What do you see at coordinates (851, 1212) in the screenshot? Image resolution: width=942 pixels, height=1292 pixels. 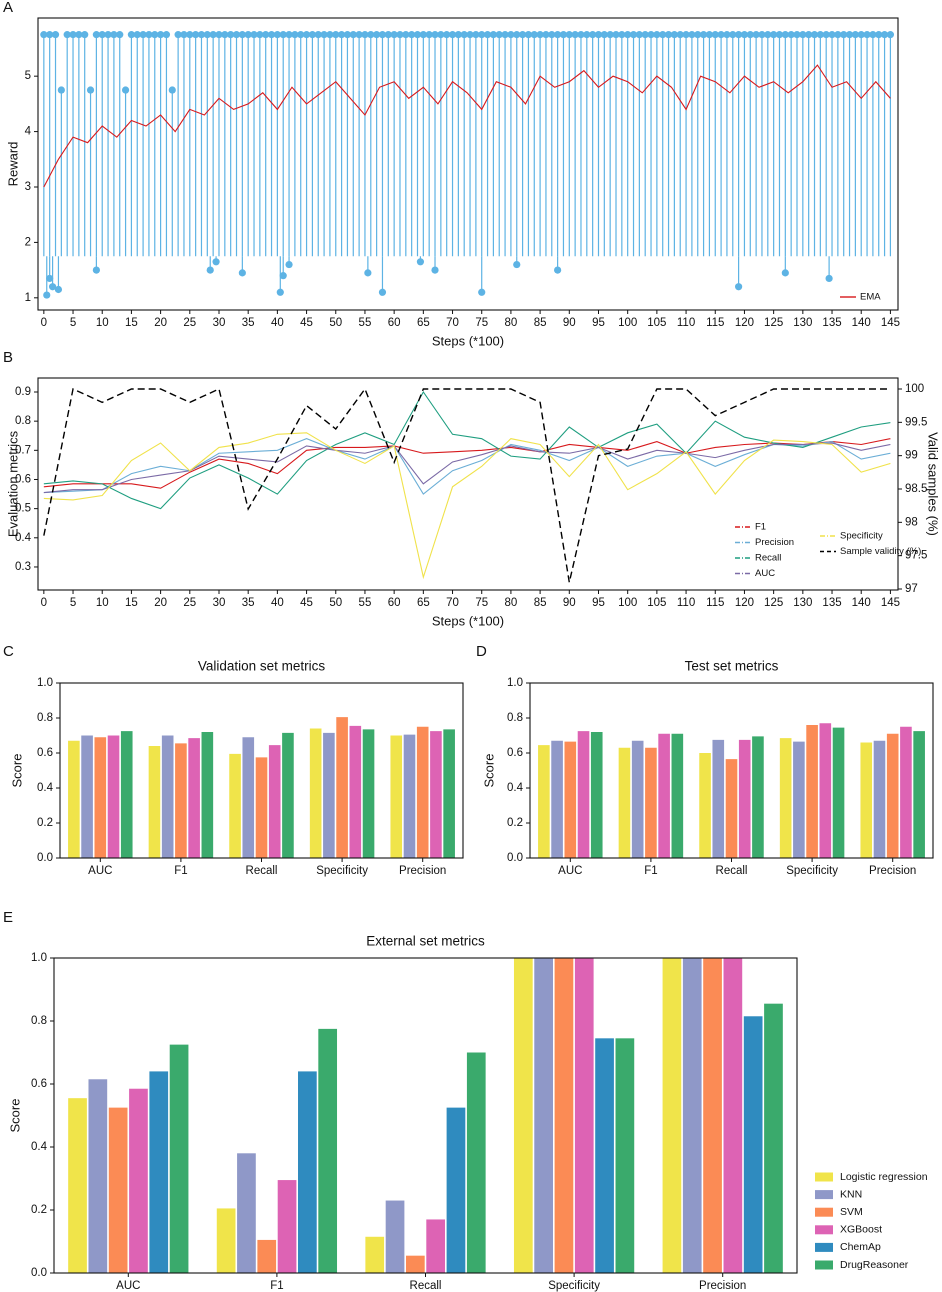 I see `legend-label: SVM` at bounding box center [851, 1212].